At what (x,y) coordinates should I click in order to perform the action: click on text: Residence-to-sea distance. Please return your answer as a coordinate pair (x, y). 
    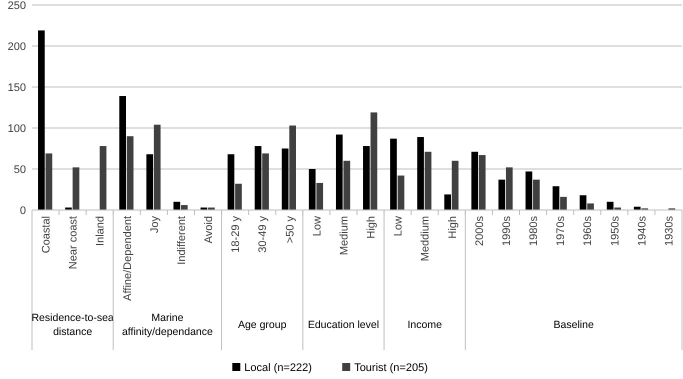
    Looking at the image, I should click on (72, 325).